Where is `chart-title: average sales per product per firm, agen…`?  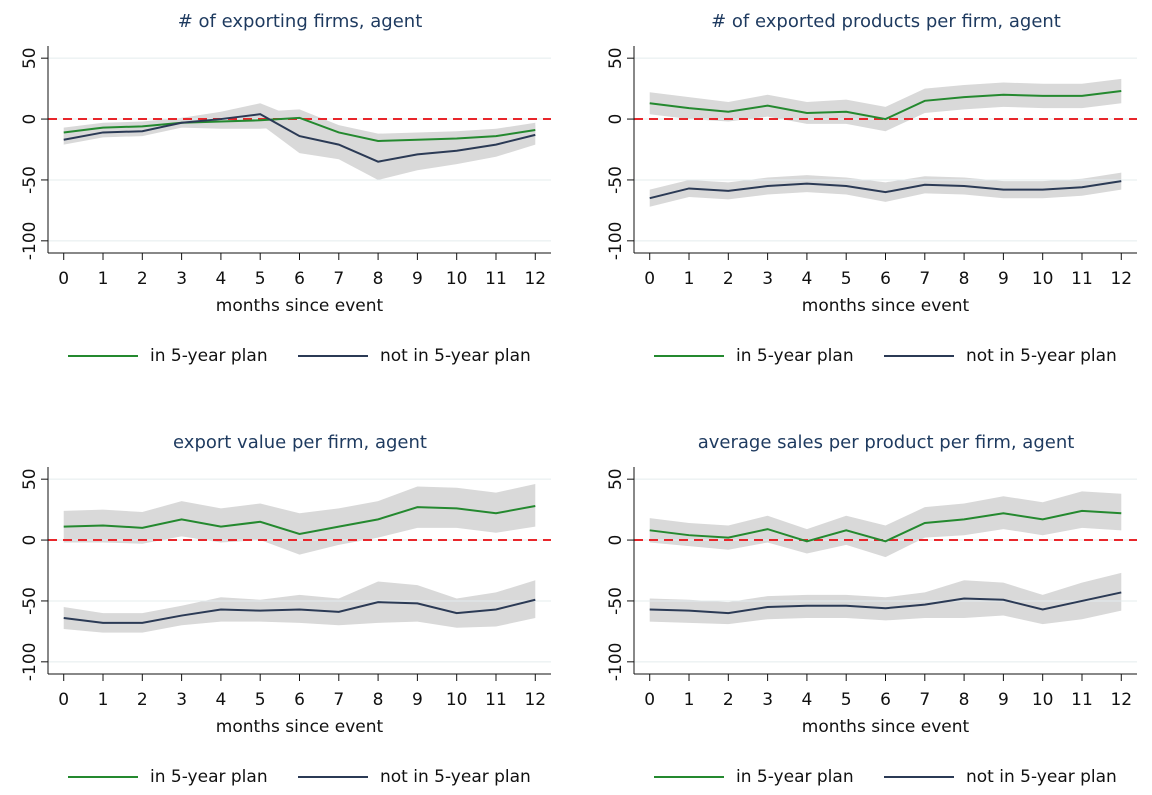
chart-title: average sales per product per firm, agen… is located at coordinates (886, 442).